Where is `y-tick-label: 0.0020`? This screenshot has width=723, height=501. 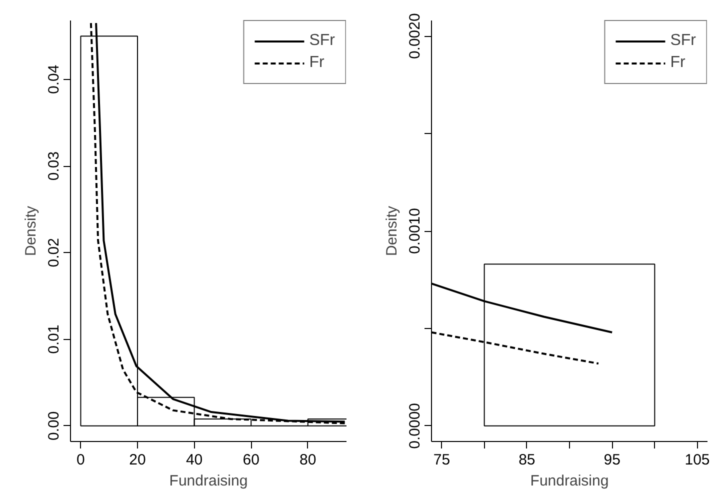 y-tick-label: 0.0020 is located at coordinates (415, 36).